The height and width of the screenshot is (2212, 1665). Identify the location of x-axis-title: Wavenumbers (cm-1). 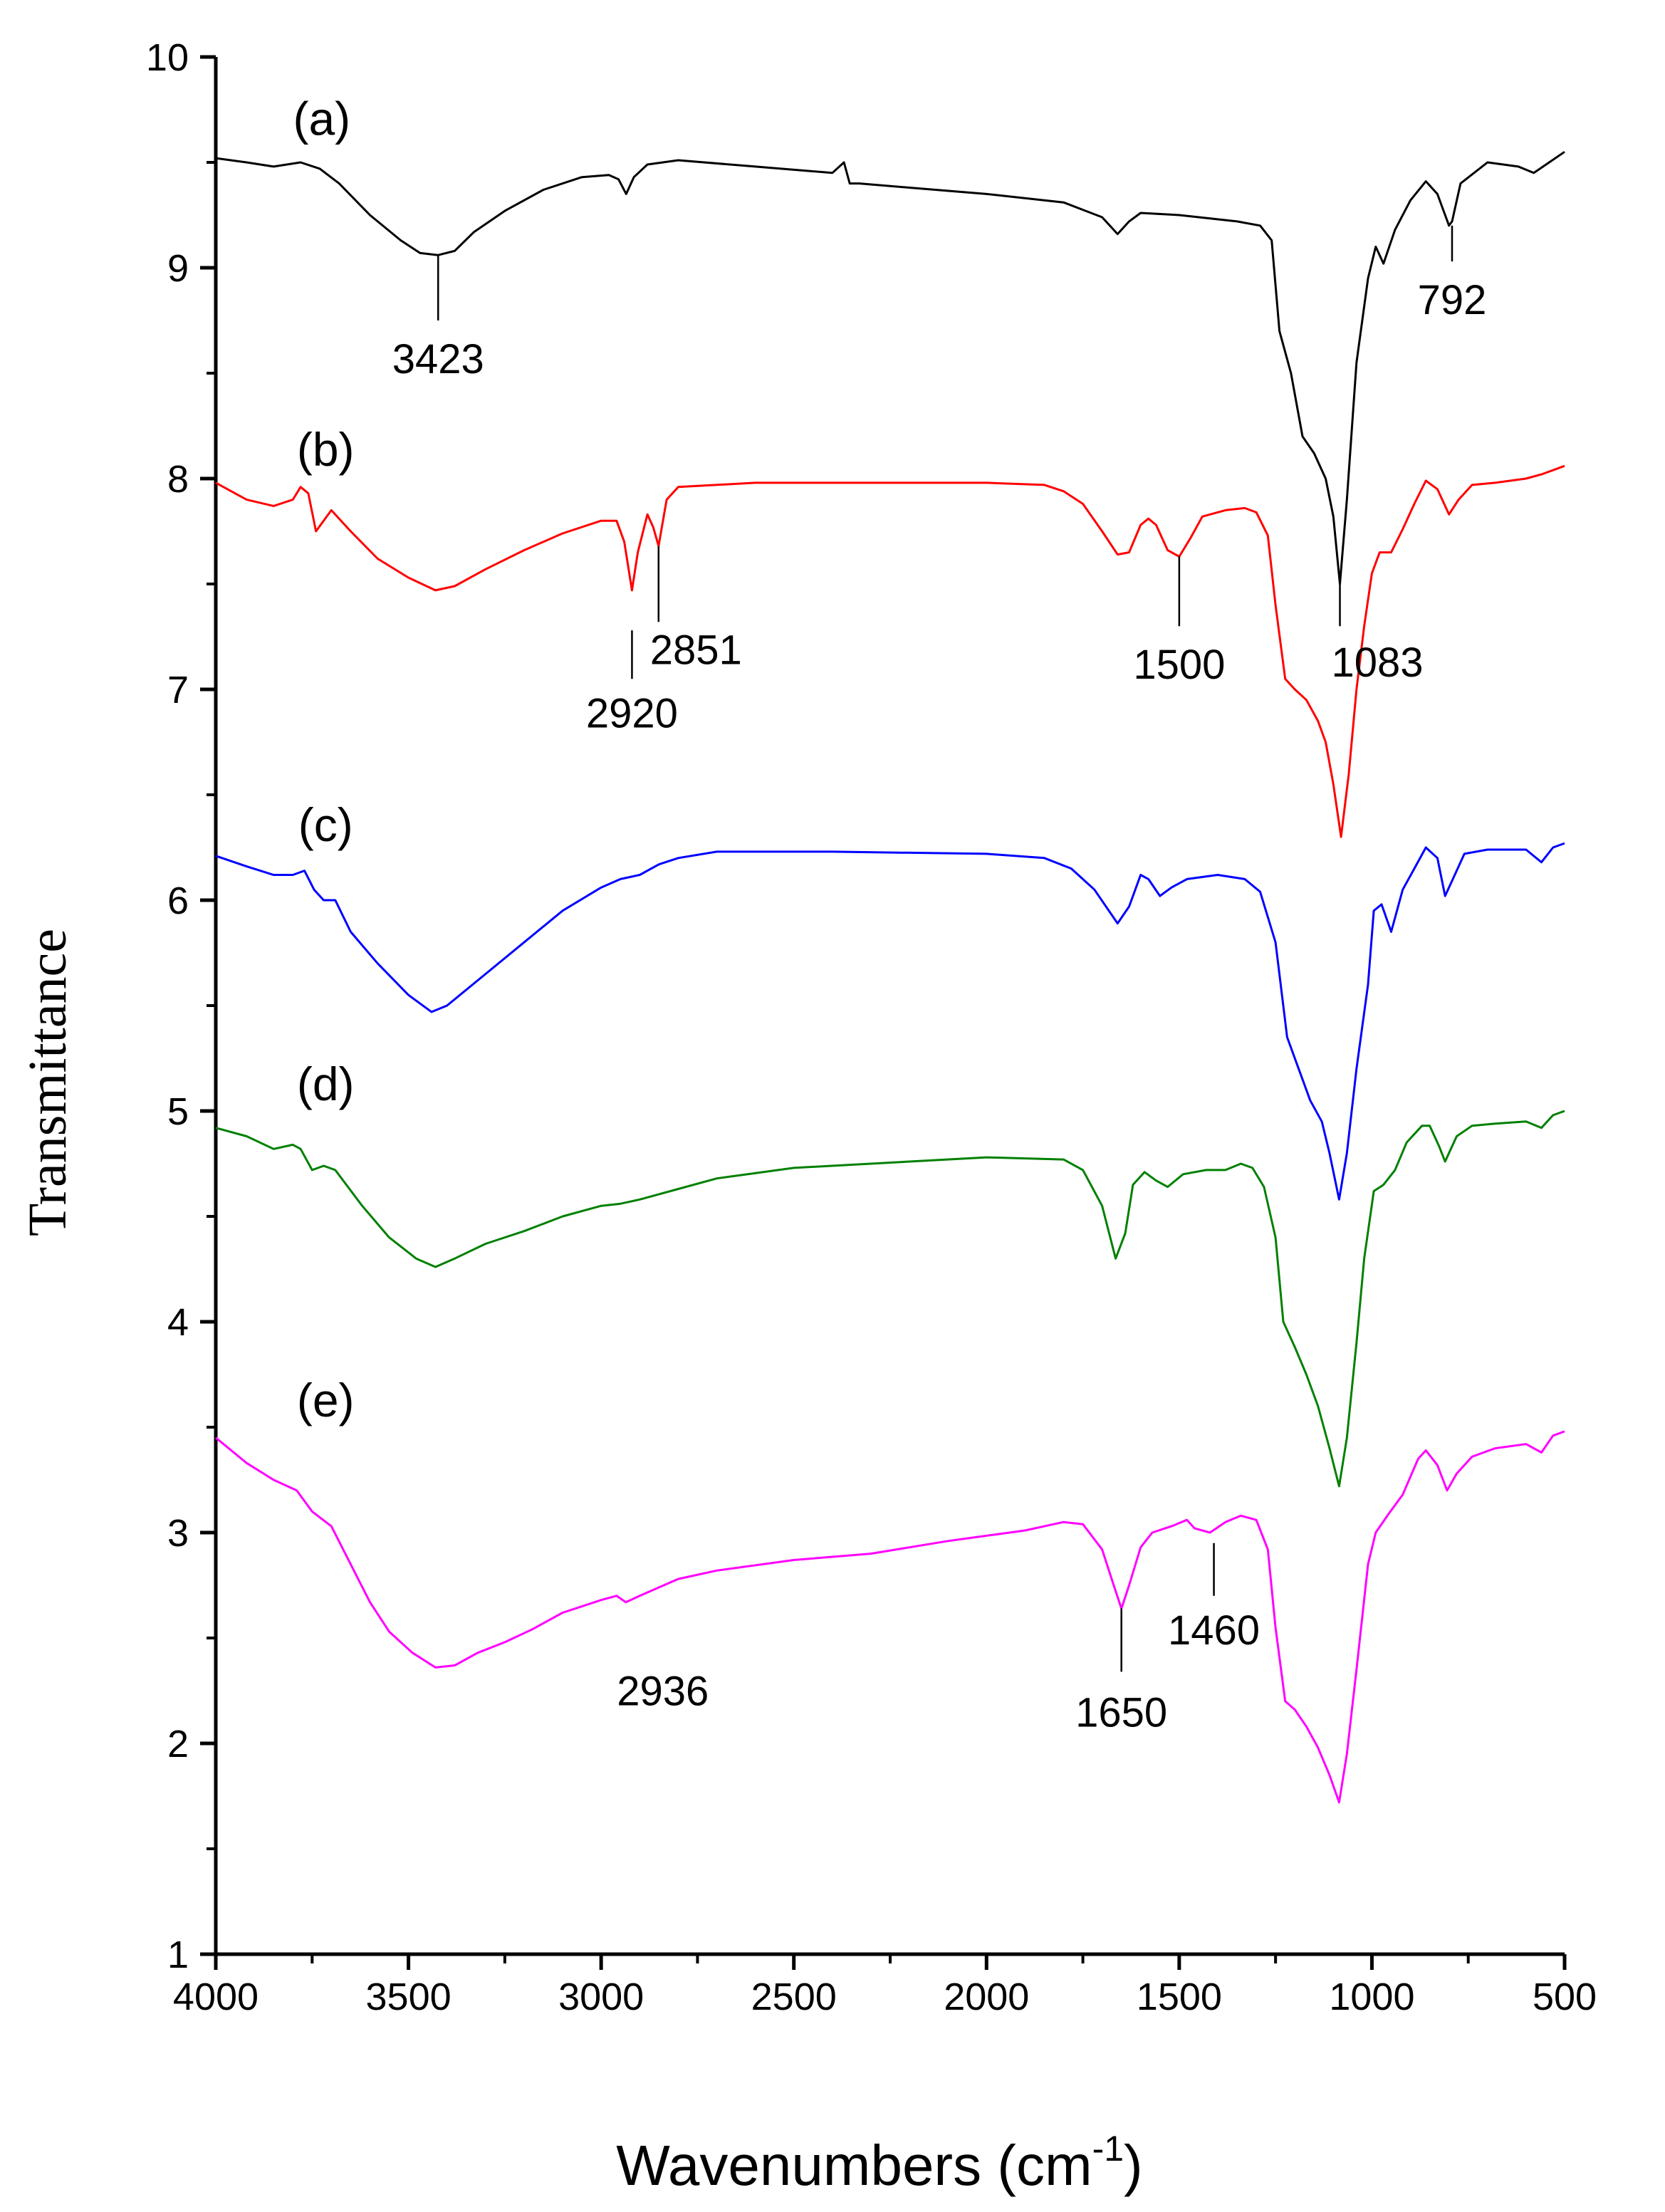
(879, 2163).